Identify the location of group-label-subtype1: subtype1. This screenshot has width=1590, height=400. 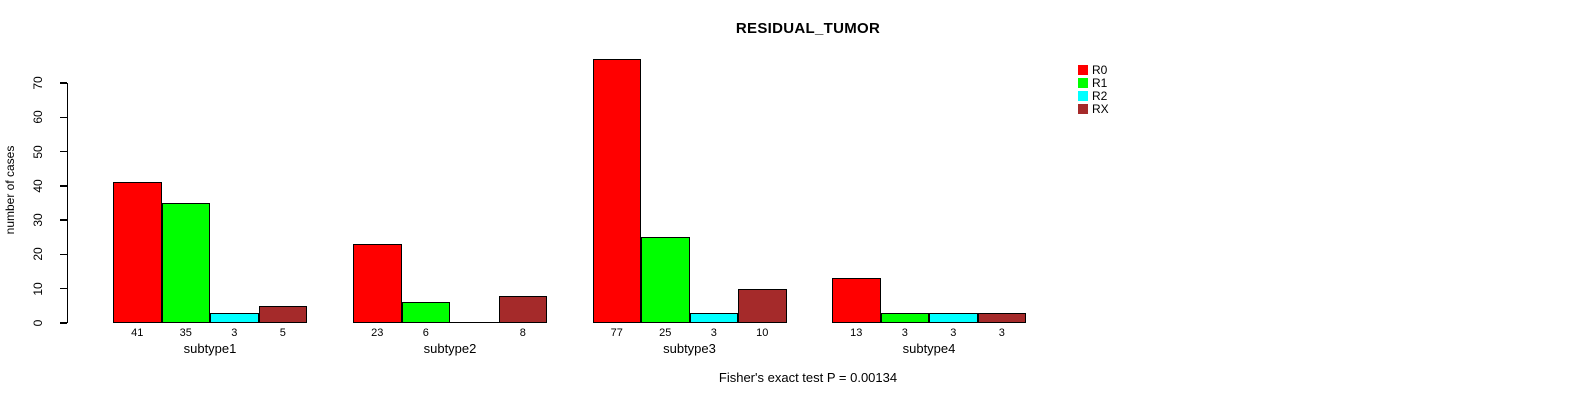
(210, 348).